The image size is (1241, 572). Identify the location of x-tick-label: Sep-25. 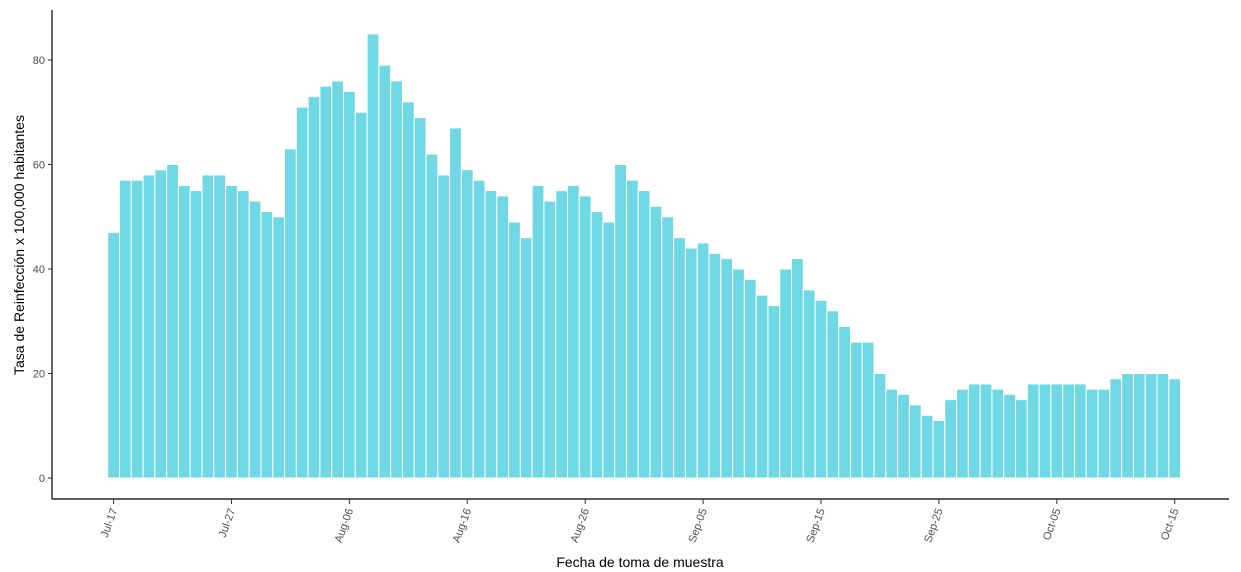
(933, 525).